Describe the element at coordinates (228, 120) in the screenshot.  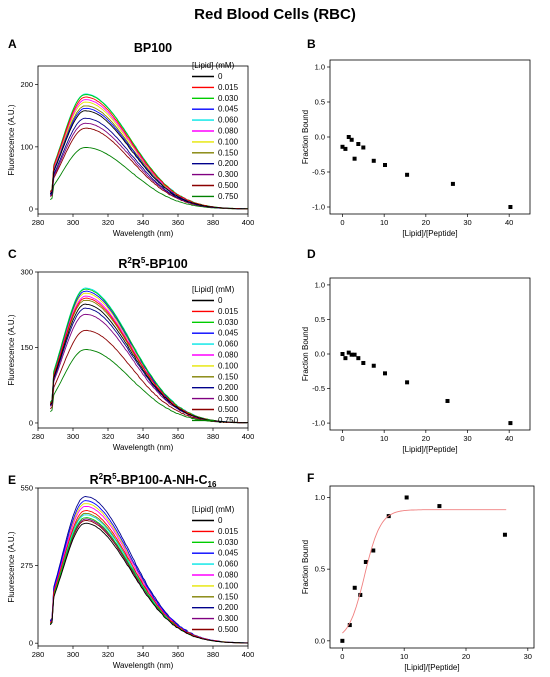
I see `legend-label: 0.060` at that location.